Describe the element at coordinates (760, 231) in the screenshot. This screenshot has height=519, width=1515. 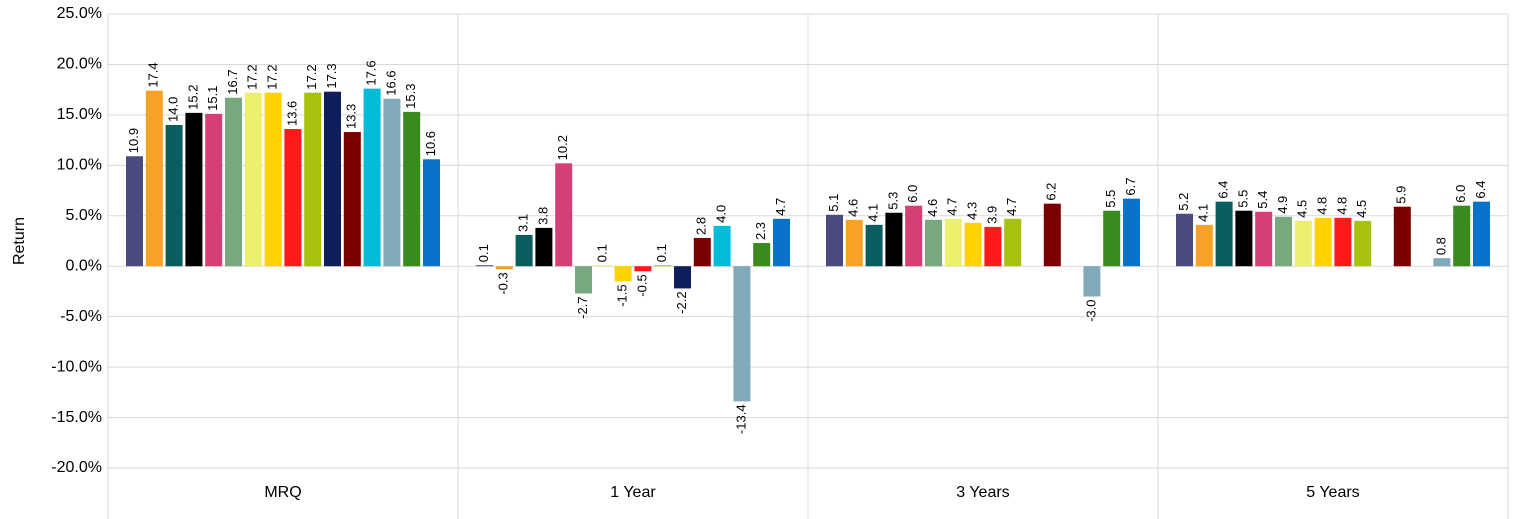
I see `value-label: 2.3` at that location.